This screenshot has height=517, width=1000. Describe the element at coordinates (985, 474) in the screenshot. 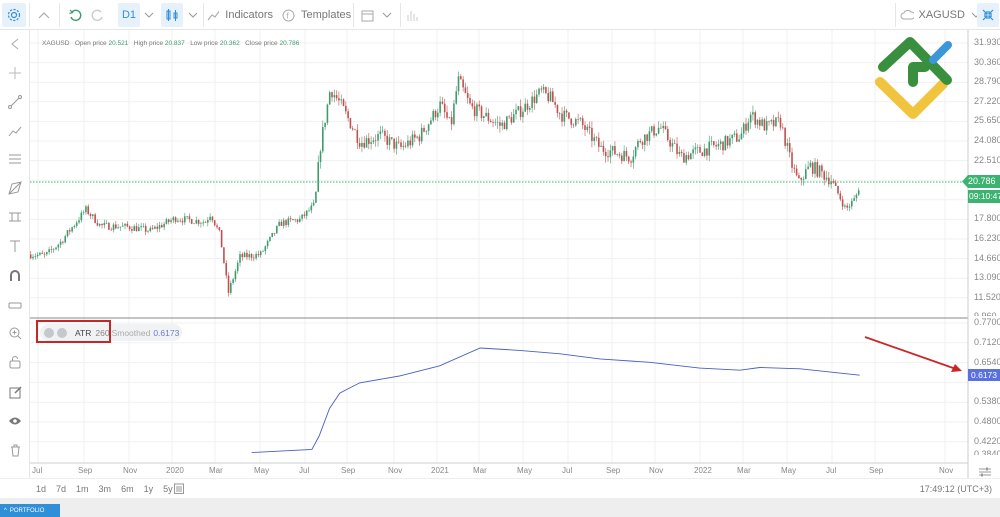

I see `axis-settings-button` at that location.